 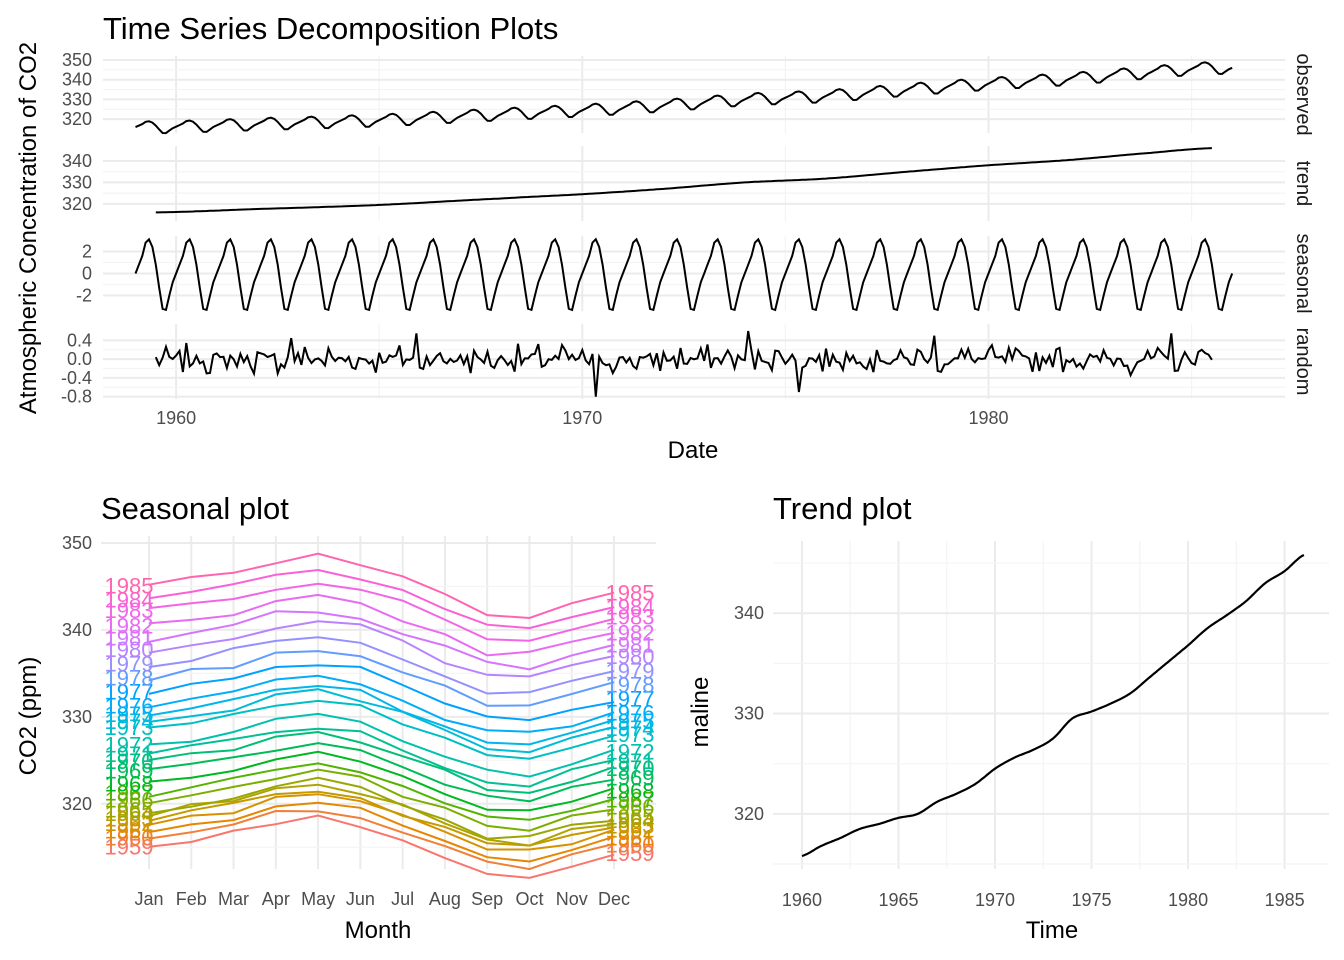 I want to click on seasonal-year-label-left: 1983, so click(x=129, y=610).